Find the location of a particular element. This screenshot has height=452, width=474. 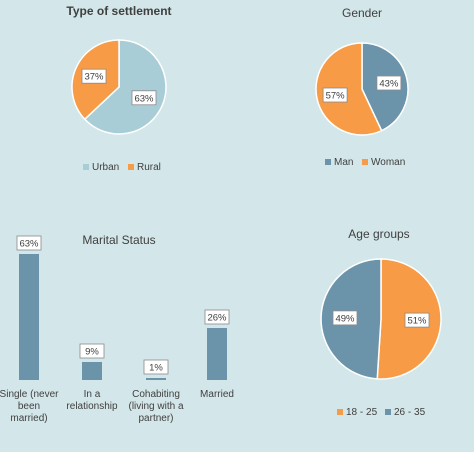

bar-cohabiting-living-with-a-partner is located at coordinates (156, 379).